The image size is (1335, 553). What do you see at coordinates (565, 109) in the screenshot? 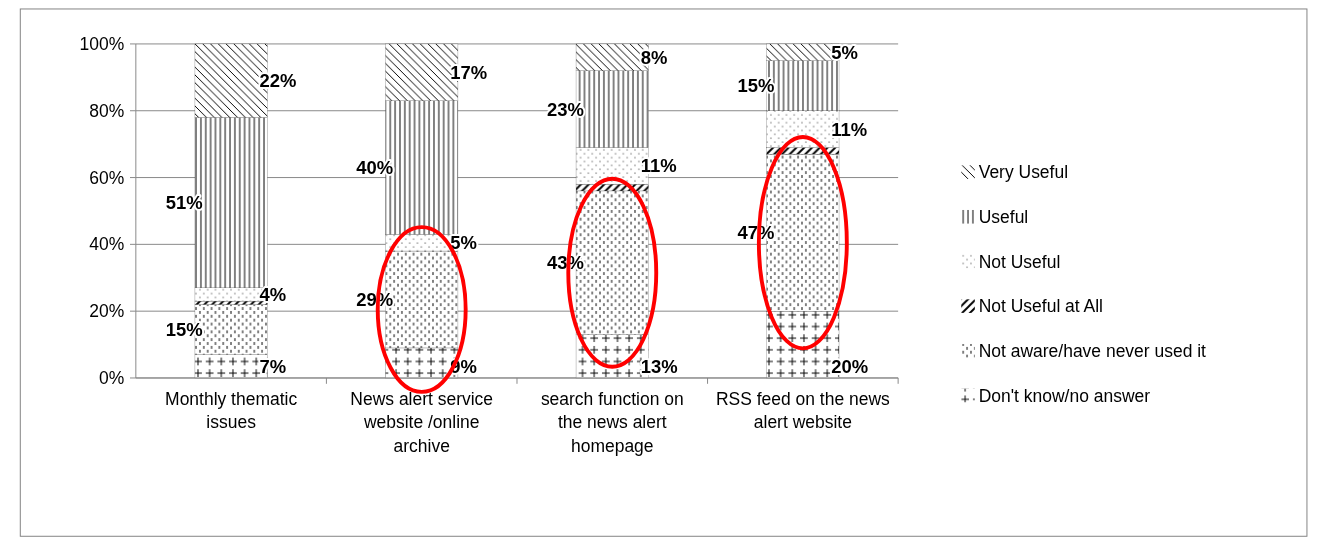
I see `data-label: 23%` at bounding box center [565, 109].